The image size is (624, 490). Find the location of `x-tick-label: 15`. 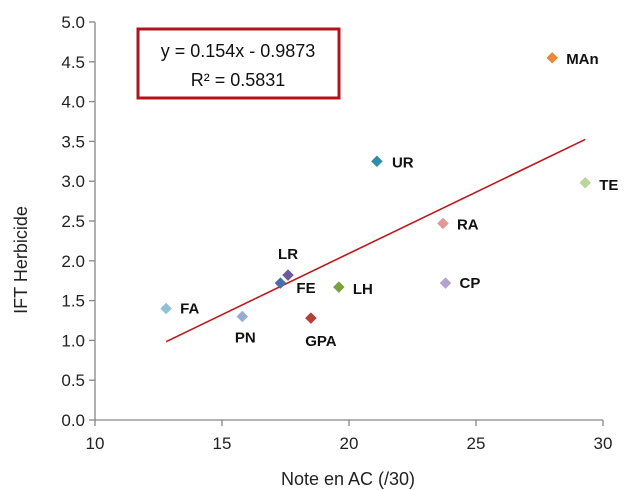

x-tick-label: 15 is located at coordinates (222, 443).